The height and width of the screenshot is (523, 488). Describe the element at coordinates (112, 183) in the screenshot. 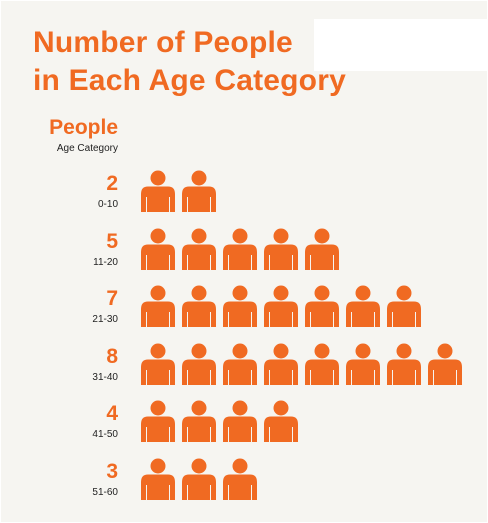

I see `row-value-label: 2` at that location.